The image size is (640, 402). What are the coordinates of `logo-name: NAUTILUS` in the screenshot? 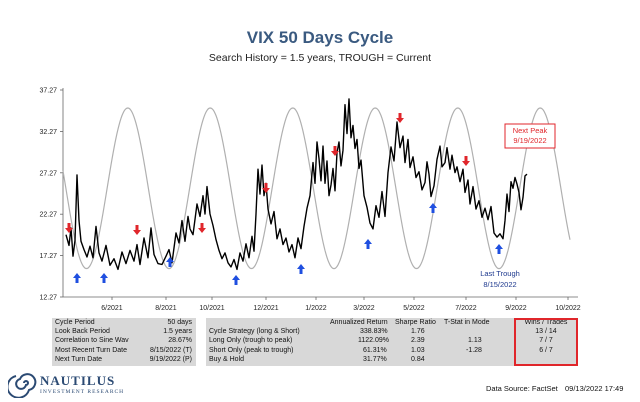 It's located at (78, 380).